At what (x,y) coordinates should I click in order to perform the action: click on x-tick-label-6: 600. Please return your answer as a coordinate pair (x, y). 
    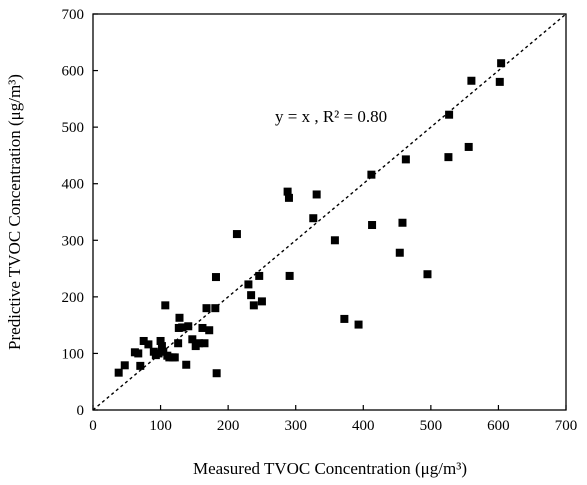
    Looking at the image, I should click on (498, 426).